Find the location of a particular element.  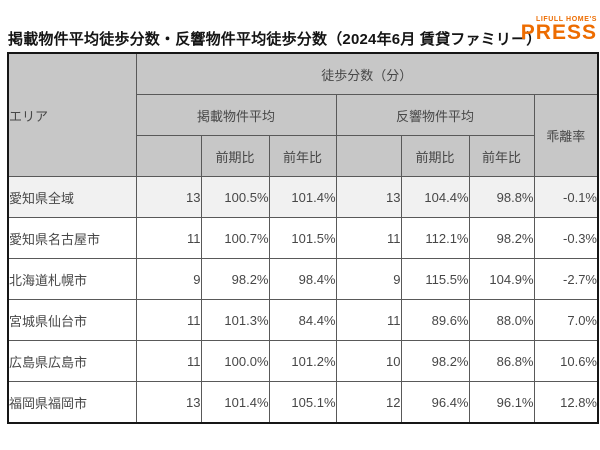

cell-response-prev-period: 115.5% is located at coordinates (435, 279).